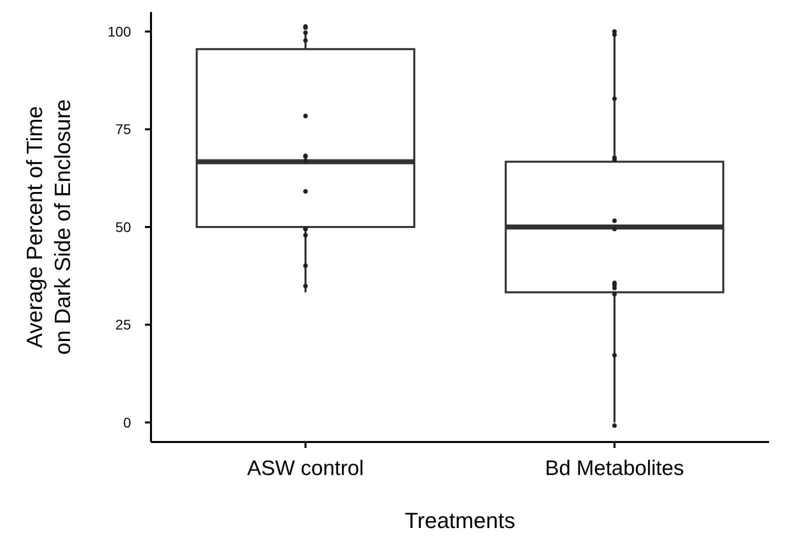  Describe the element at coordinates (460, 520) in the screenshot. I see `x-axis-title: Treatments` at that location.